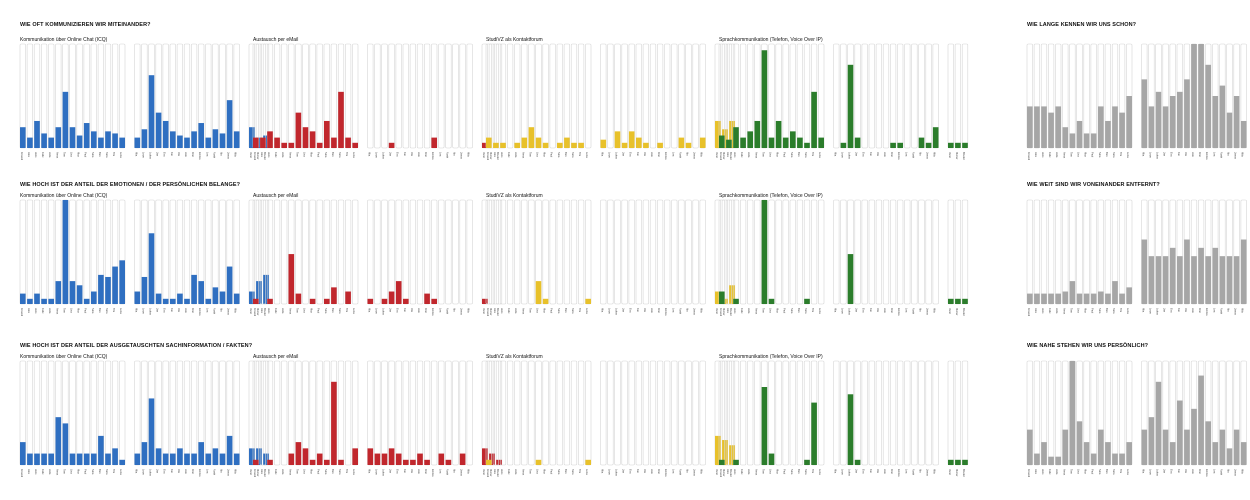 The image size is (1250, 500). What do you see at coordinates (276, 472) in the screenshot?
I see `tick-label: Felix` at bounding box center [276, 472].